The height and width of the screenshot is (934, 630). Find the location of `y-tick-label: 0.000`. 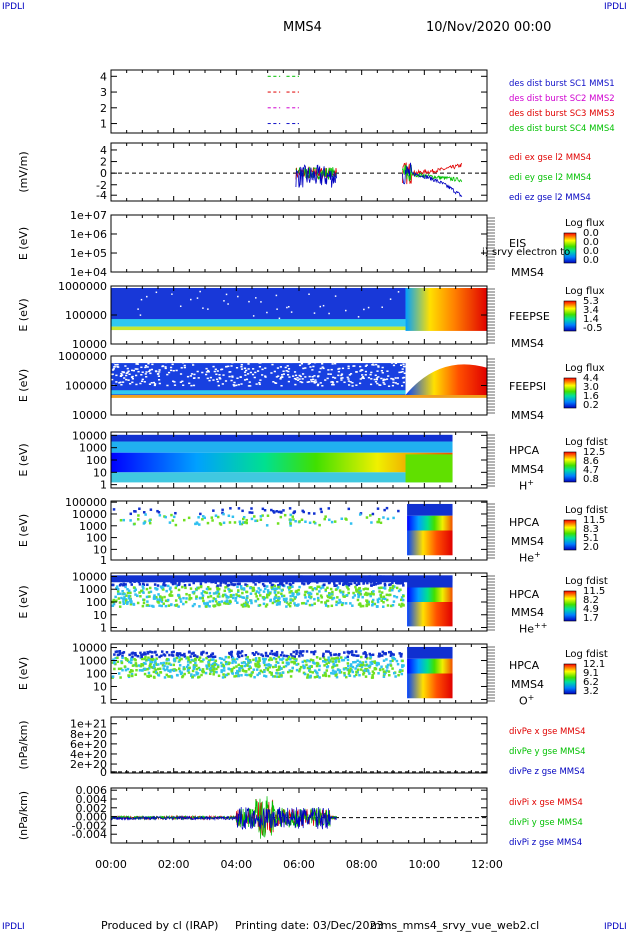

y-tick-label: 0.000 is located at coordinates (92, 817).